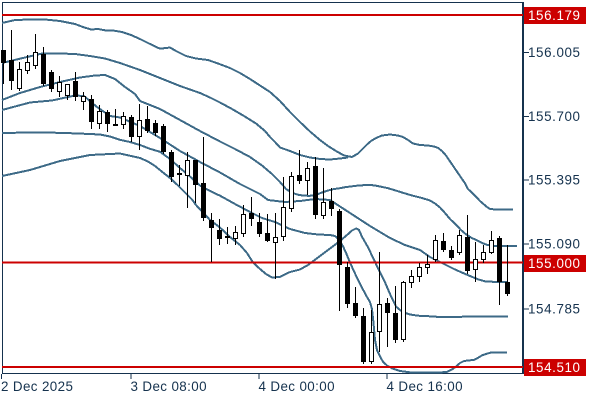 The width and height of the screenshot is (600, 400). I want to click on svg-text: 154.510, so click(554, 367).